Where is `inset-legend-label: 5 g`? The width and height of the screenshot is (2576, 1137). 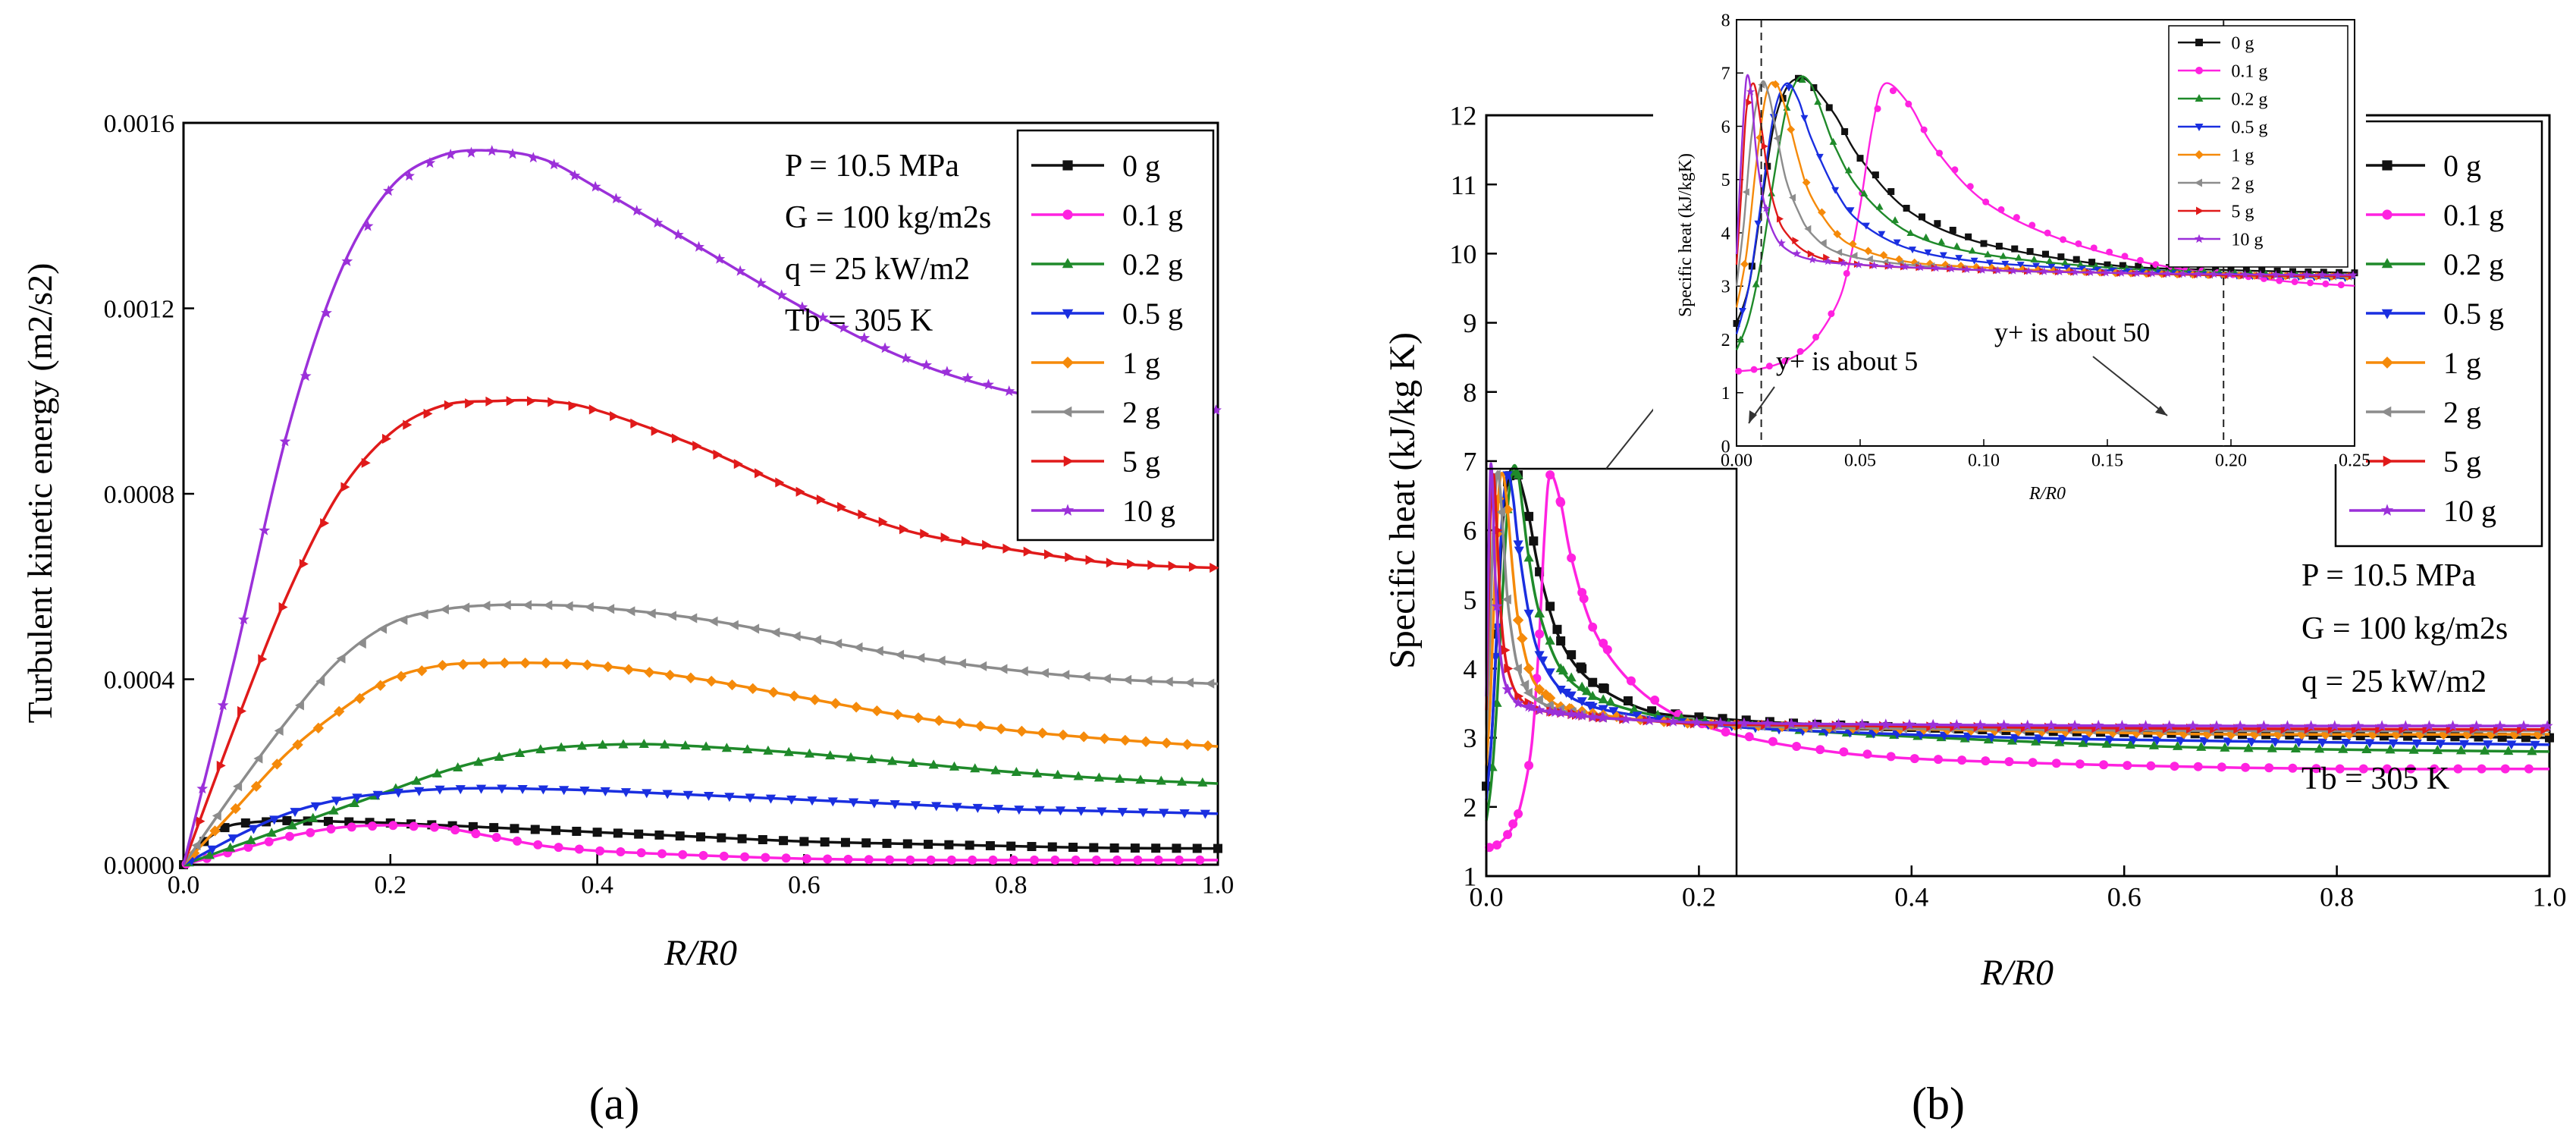
inset-legend-label: 5 g is located at coordinates (2242, 211).